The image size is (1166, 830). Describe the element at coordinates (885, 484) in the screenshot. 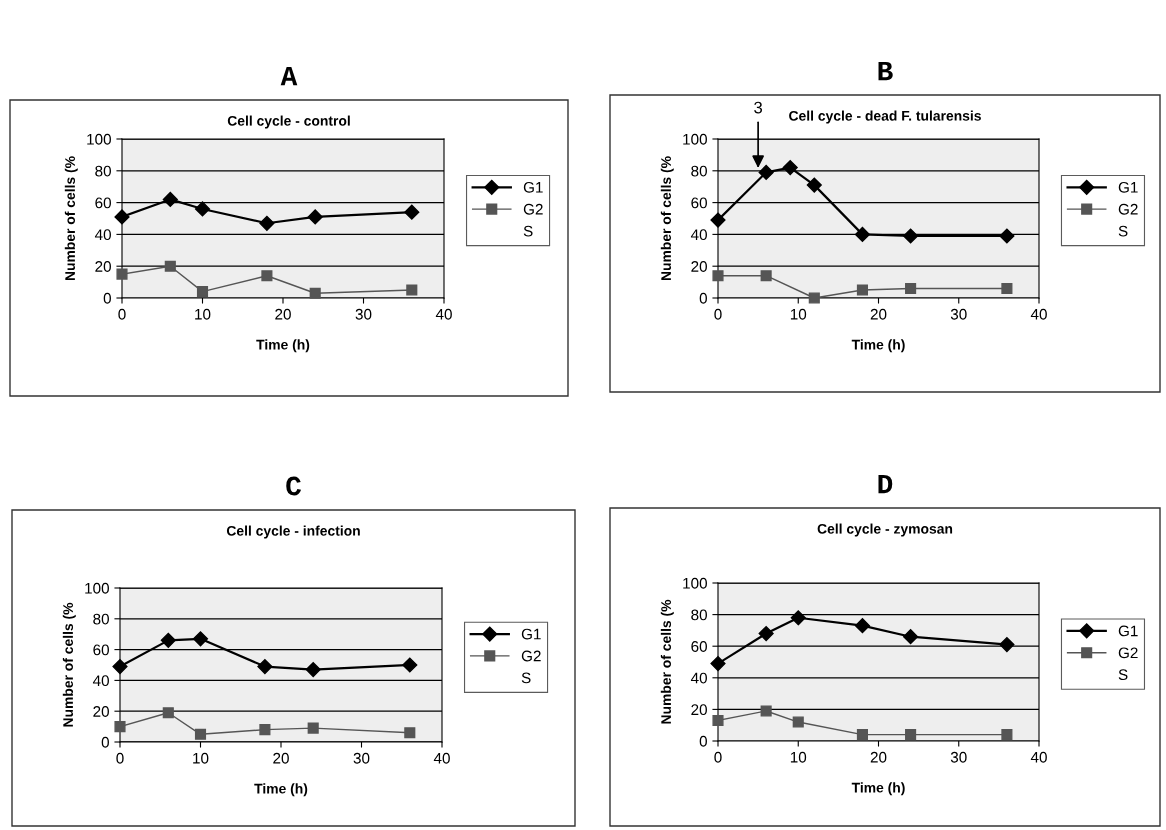

I see `chart-title: D` at that location.